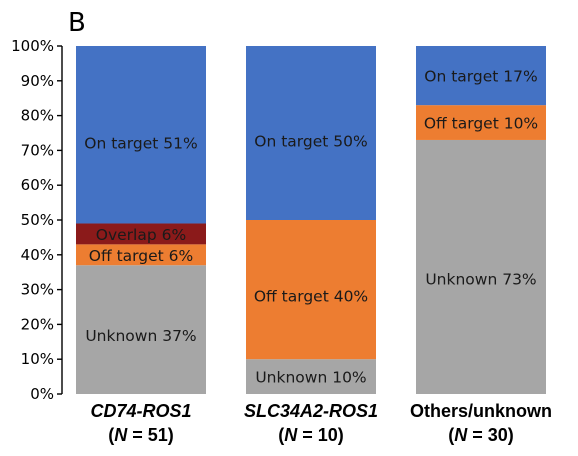 This screenshot has height=456, width=578. Describe the element at coordinates (37, 255) in the screenshot. I see `y-tick-label: 40%` at that location.